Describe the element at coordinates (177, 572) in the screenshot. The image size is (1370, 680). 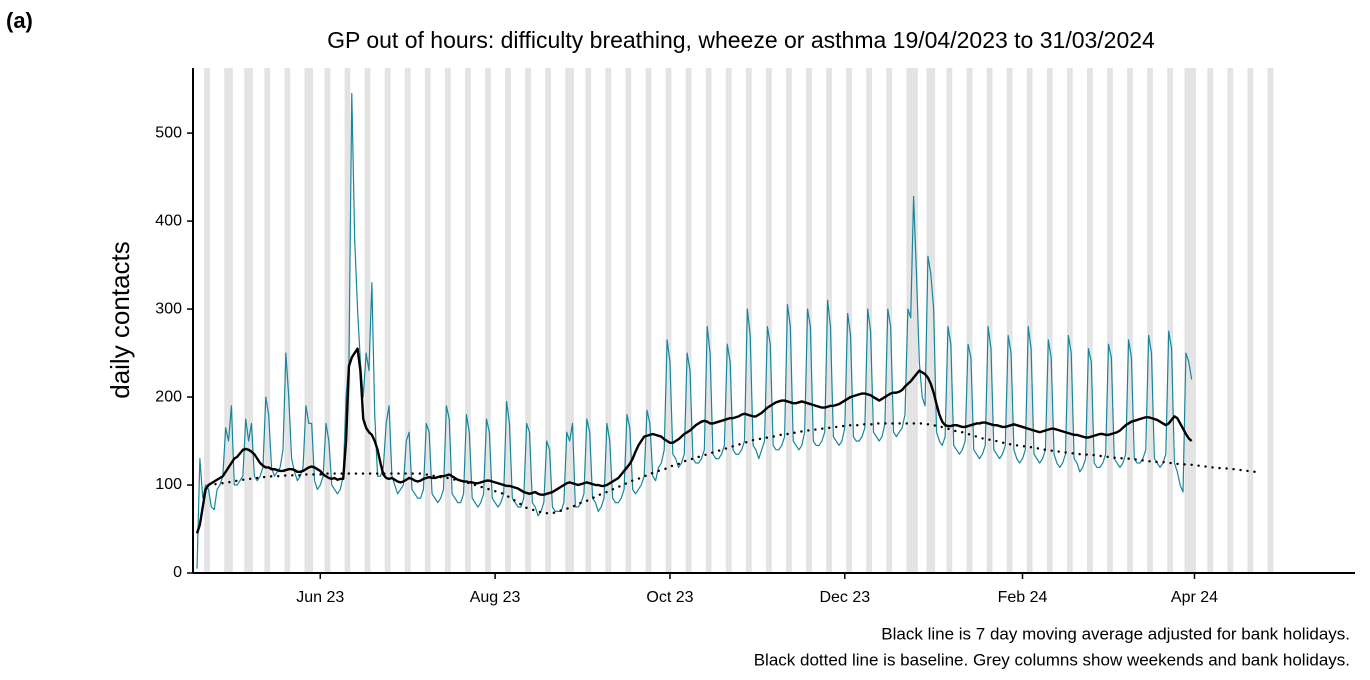
I see `y-tick-label: 0` at that location.